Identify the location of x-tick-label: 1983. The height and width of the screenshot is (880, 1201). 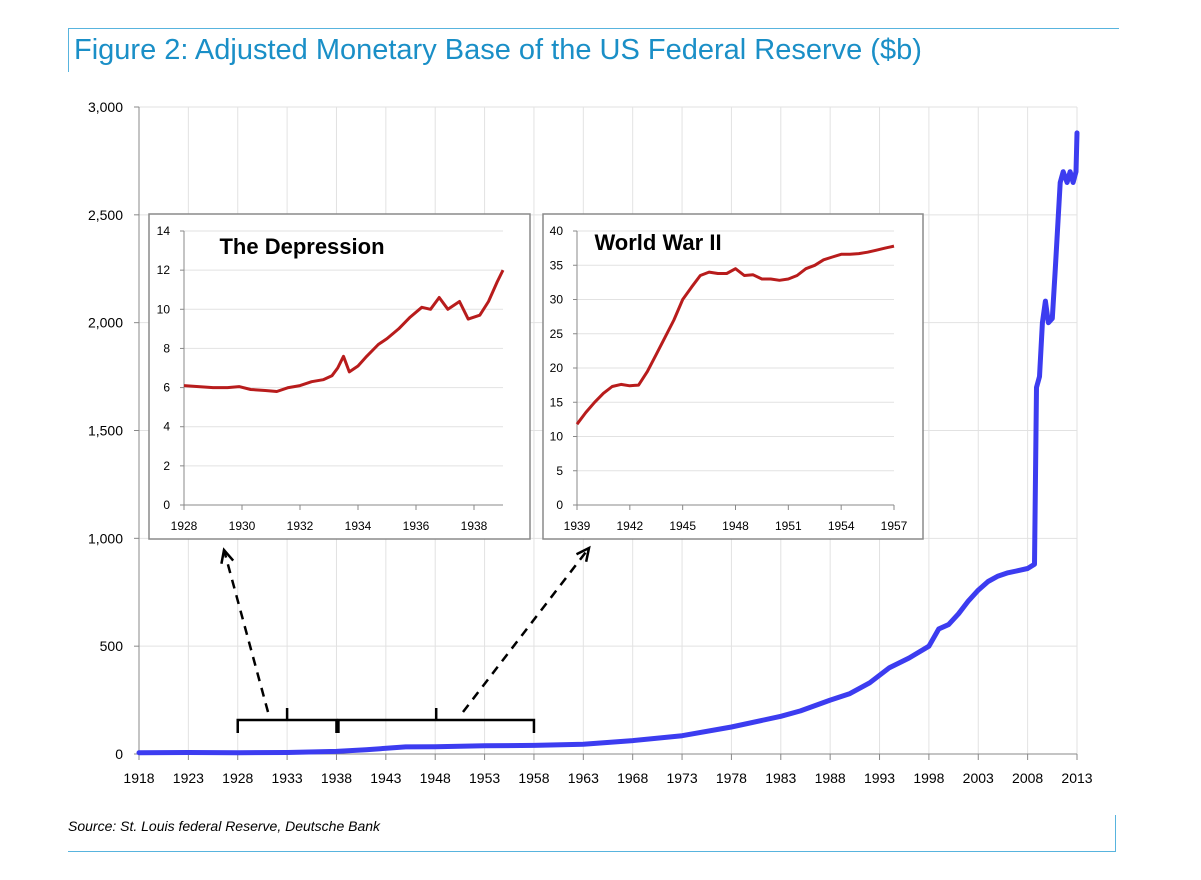
(780, 778).